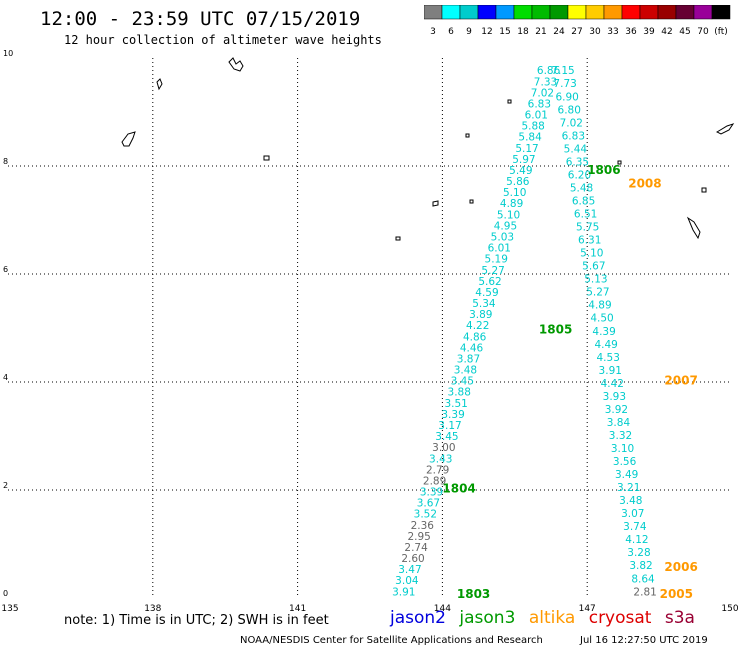  I want to click on wave-height-value: 4.89, so click(511, 204).